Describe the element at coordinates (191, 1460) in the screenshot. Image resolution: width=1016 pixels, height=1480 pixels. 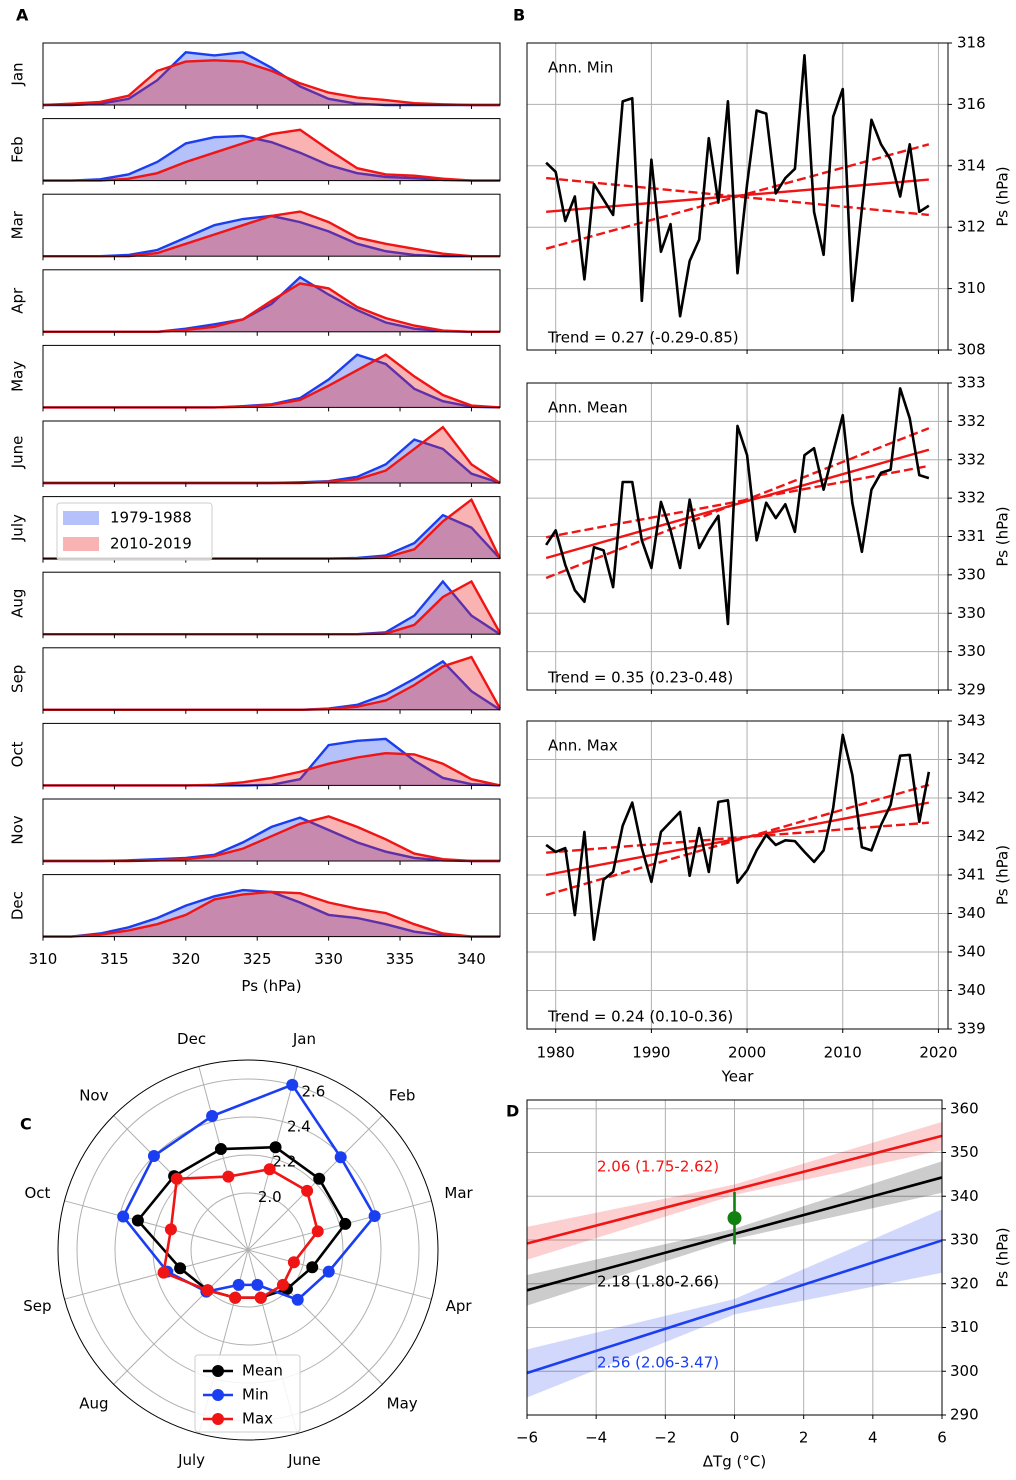
I see `category-label: July` at that location.